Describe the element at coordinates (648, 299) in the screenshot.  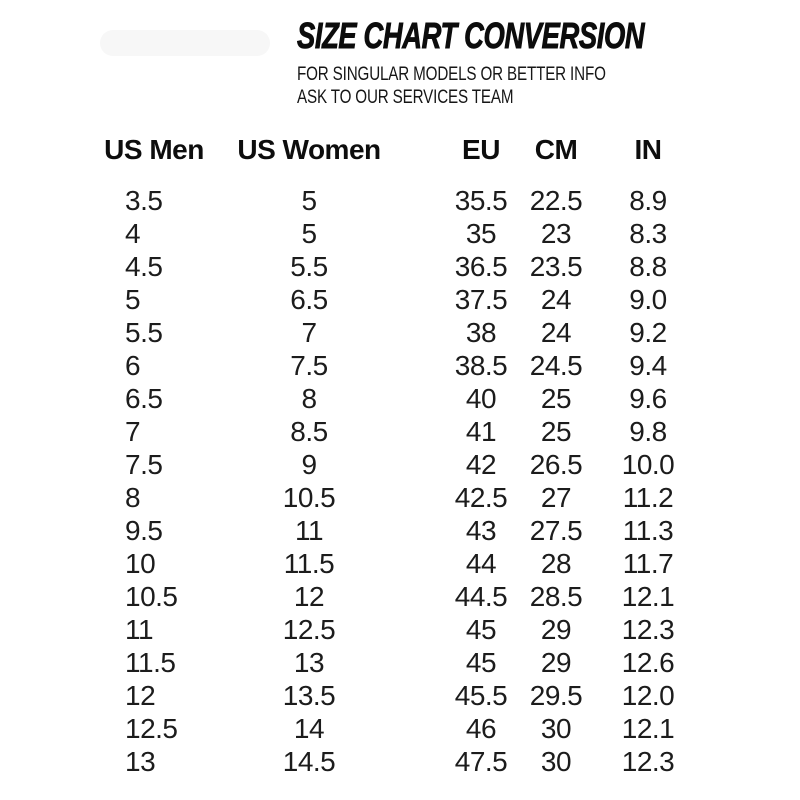
I see `table-cell-in: 9.0` at that location.